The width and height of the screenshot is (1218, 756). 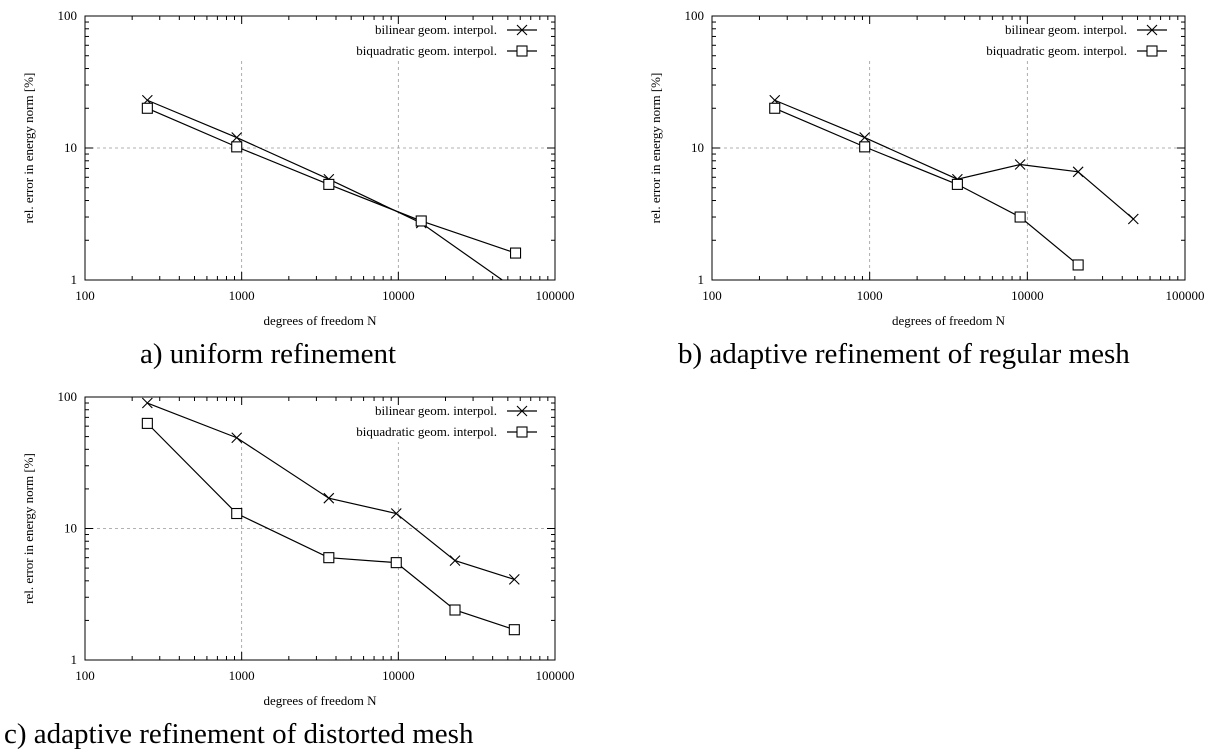 I want to click on chart-caption: c) adaptive refinement of distorted mesh, so click(x=239, y=734).